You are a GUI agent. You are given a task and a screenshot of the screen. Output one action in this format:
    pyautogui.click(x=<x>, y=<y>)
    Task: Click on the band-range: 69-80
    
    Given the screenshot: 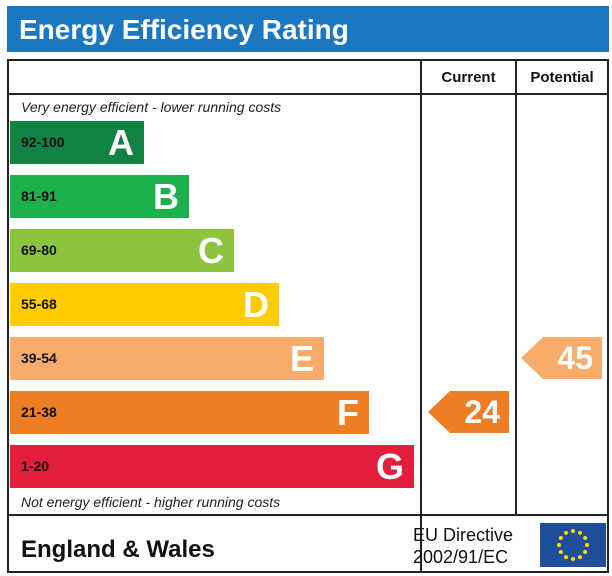 What is the action you would take?
    pyautogui.click(x=39, y=250)
    